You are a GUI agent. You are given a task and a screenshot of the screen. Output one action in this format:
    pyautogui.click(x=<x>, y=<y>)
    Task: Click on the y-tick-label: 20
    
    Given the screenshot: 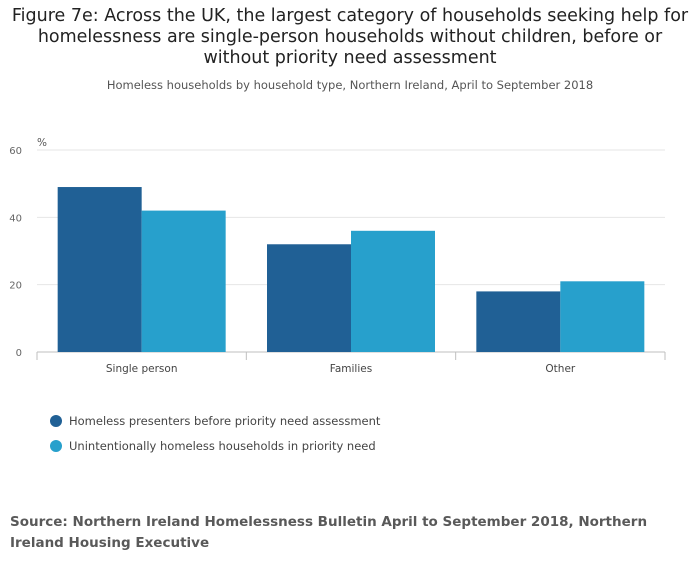 What is the action you would take?
    pyautogui.click(x=15, y=286)
    